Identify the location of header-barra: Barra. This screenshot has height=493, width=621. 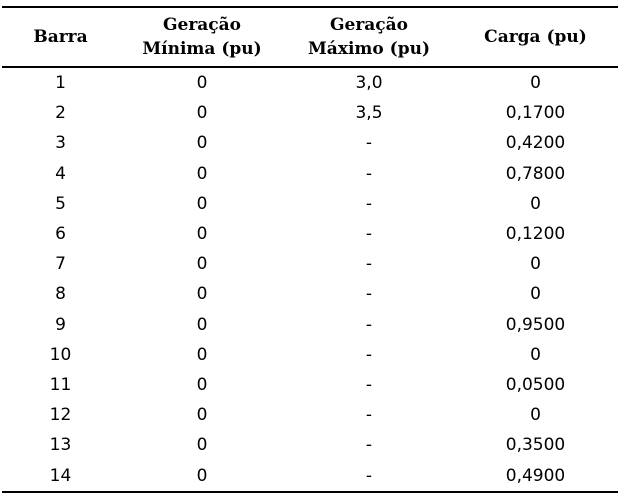
(60, 37).